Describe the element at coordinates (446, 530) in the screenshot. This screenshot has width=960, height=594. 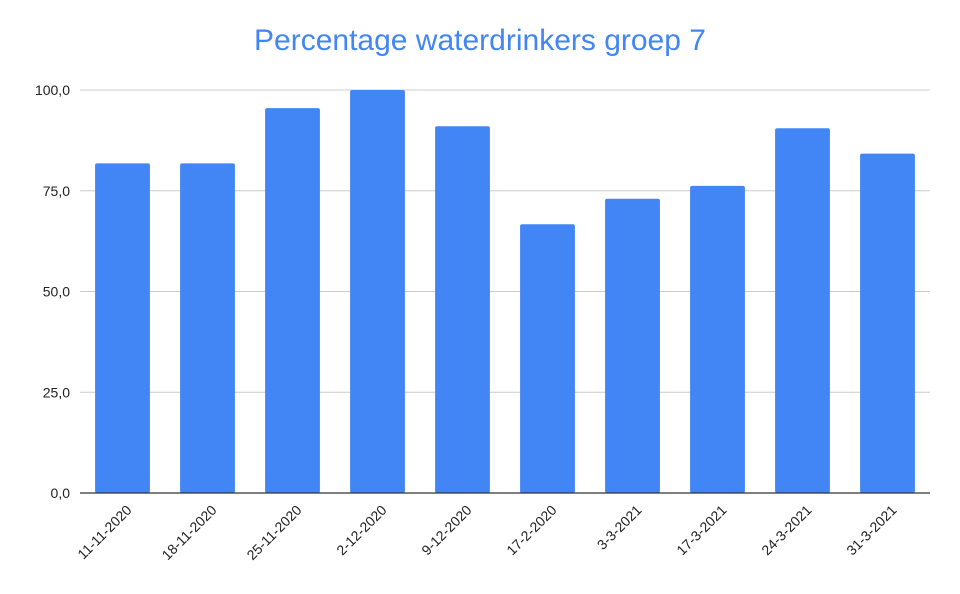
I see `x-tick-label: 9-12-2020` at that location.